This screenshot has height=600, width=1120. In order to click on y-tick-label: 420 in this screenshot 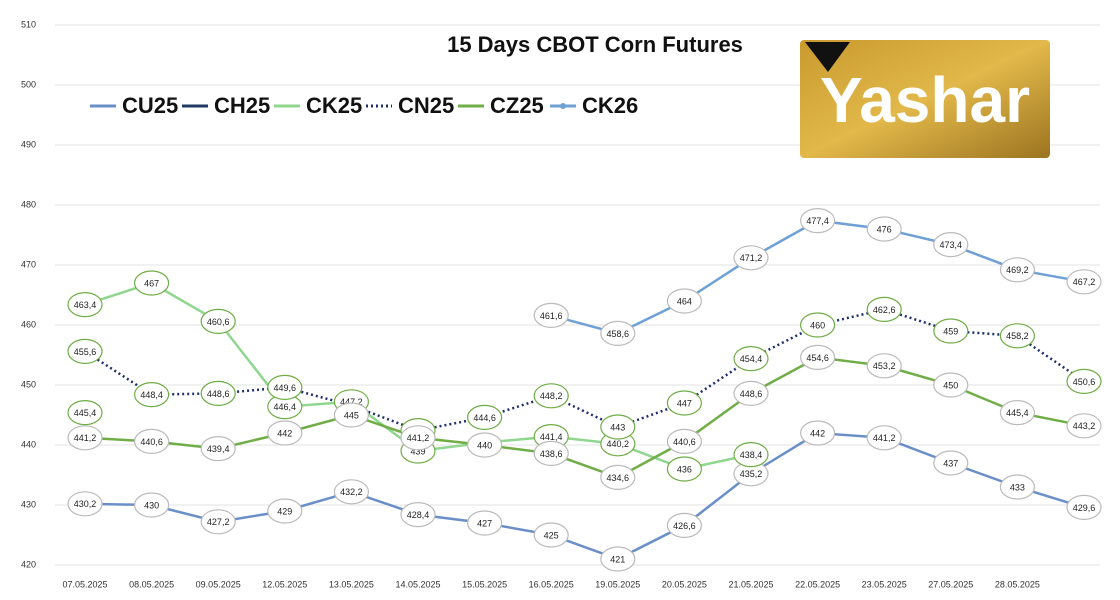, I will do `click(28, 564)`.